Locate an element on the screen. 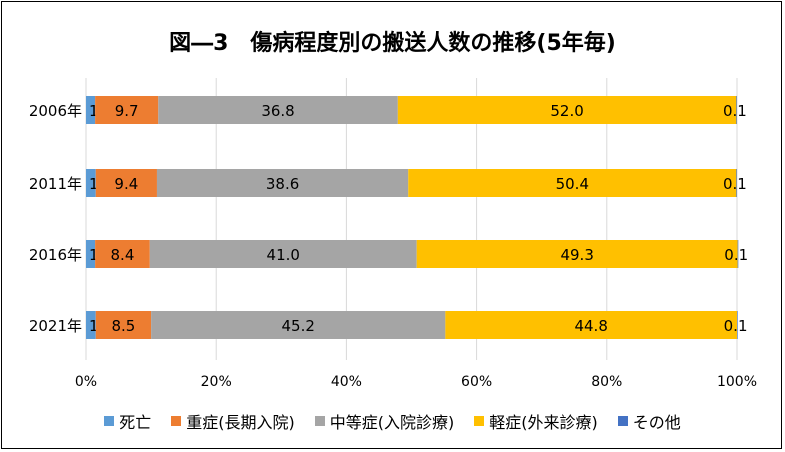 The height and width of the screenshot is (452, 785). legend: 死亡 重症(長期入院) 中等症(入院診療) 軽症(外来診療) その他 is located at coordinates (392, 421).